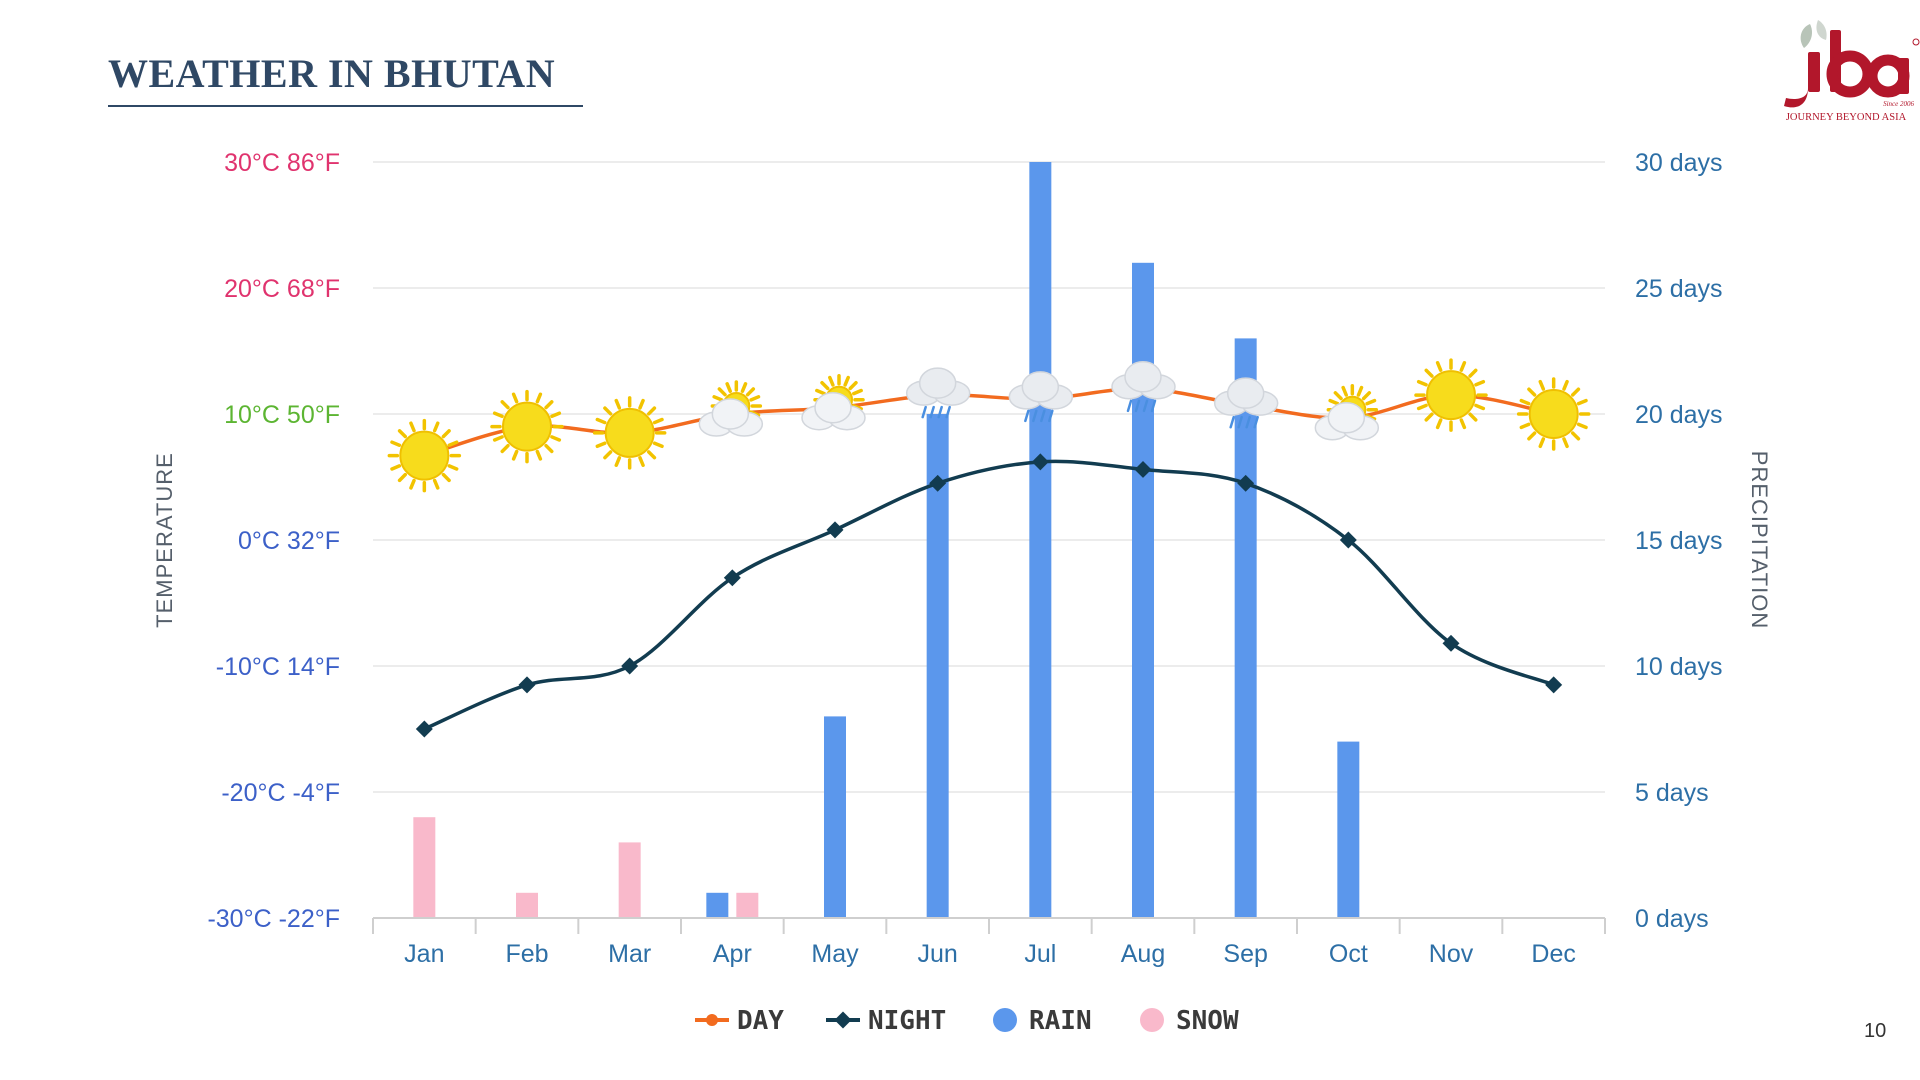  I want to click on leaf-icon, so click(1806, 36).